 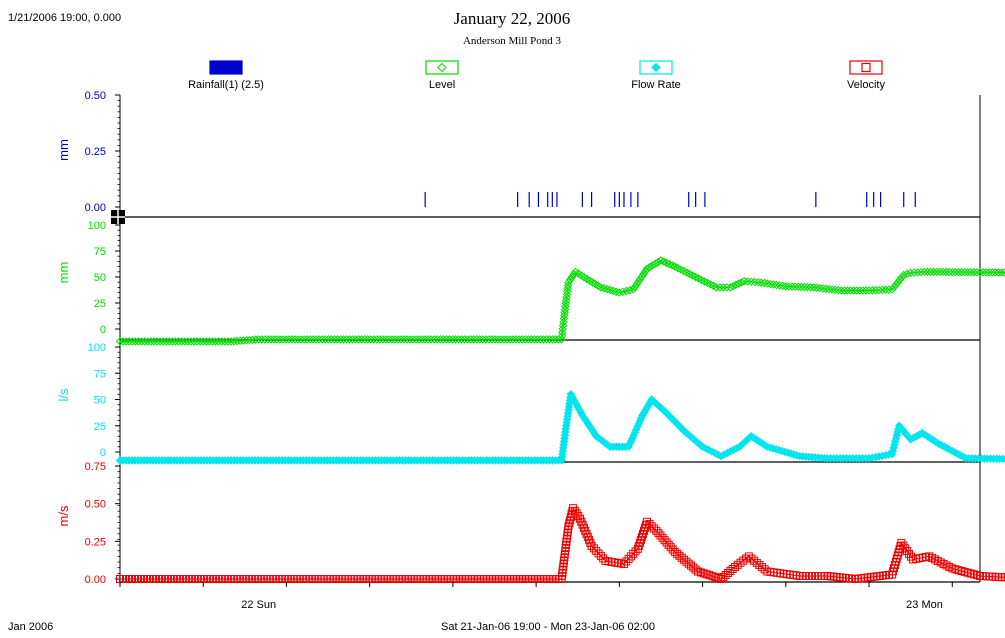 I want to click on y-tick-label: 100, so click(x=97, y=348).